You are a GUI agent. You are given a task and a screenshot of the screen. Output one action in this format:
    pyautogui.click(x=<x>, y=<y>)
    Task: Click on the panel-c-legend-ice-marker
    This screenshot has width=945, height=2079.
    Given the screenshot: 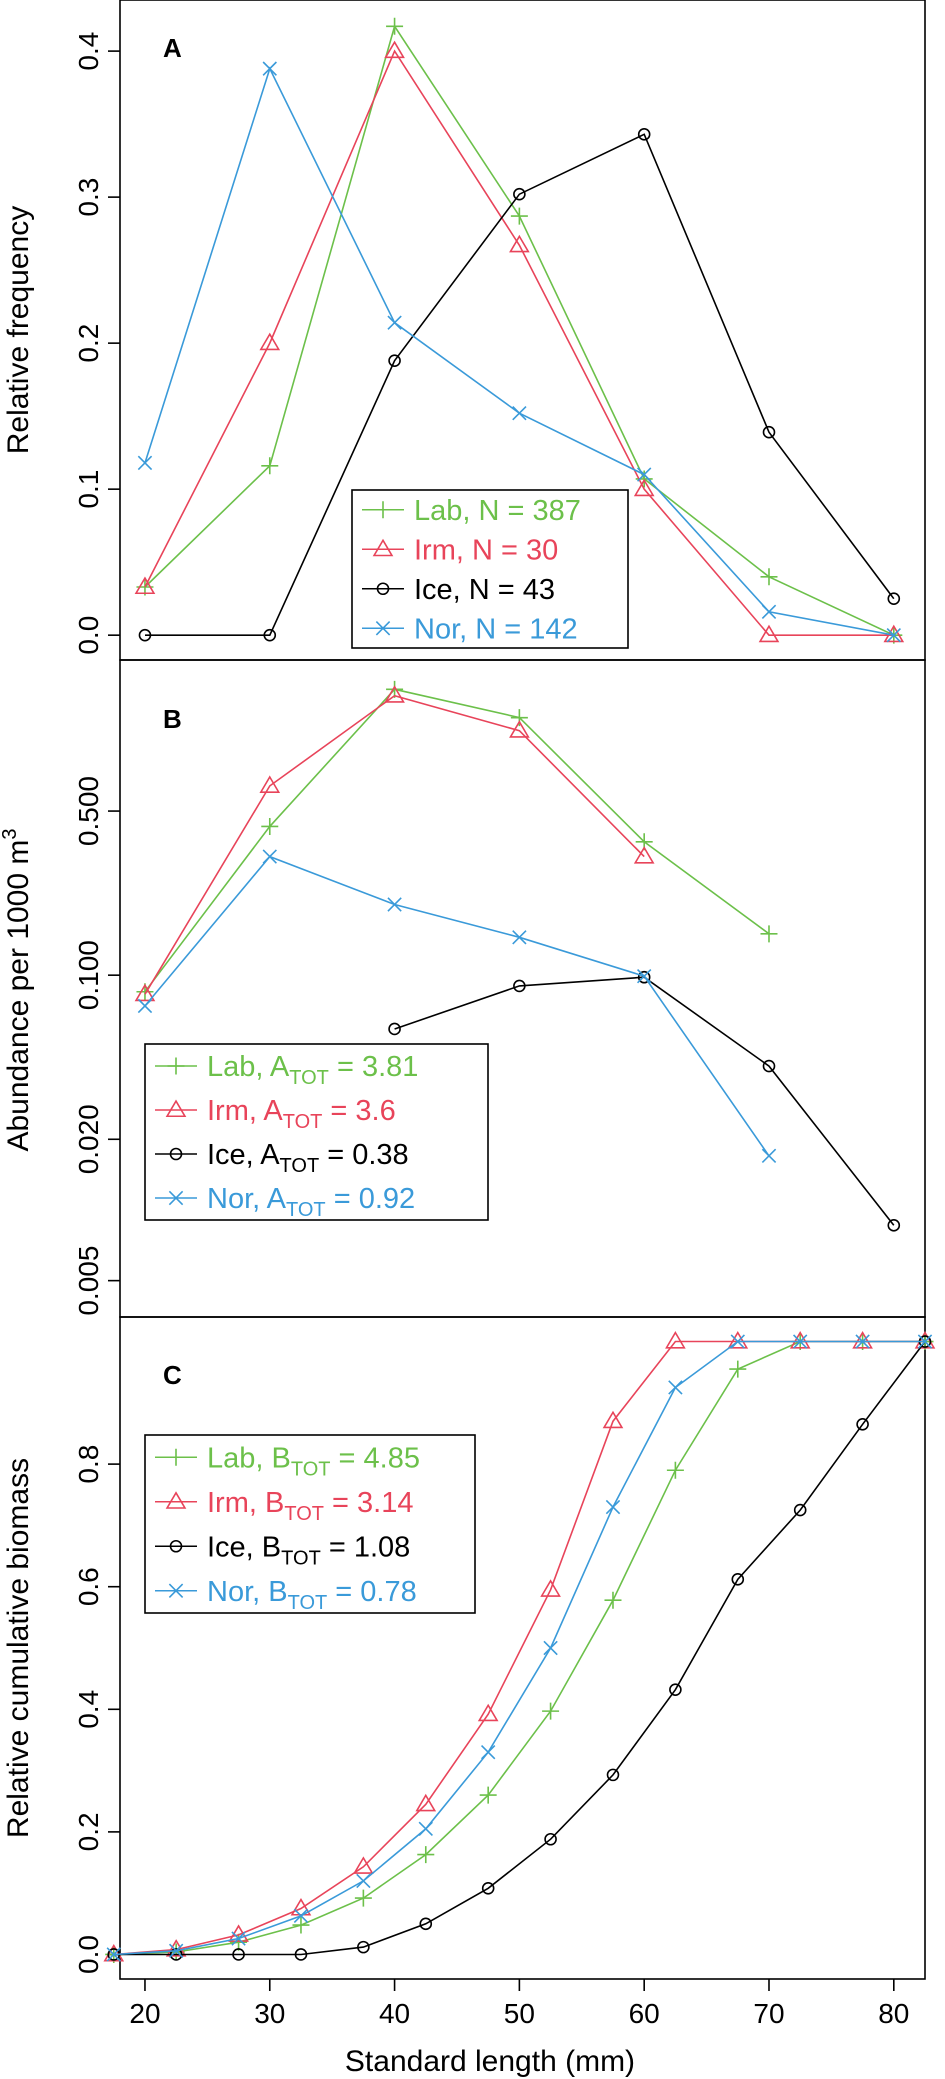 What is the action you would take?
    pyautogui.click(x=176, y=1546)
    